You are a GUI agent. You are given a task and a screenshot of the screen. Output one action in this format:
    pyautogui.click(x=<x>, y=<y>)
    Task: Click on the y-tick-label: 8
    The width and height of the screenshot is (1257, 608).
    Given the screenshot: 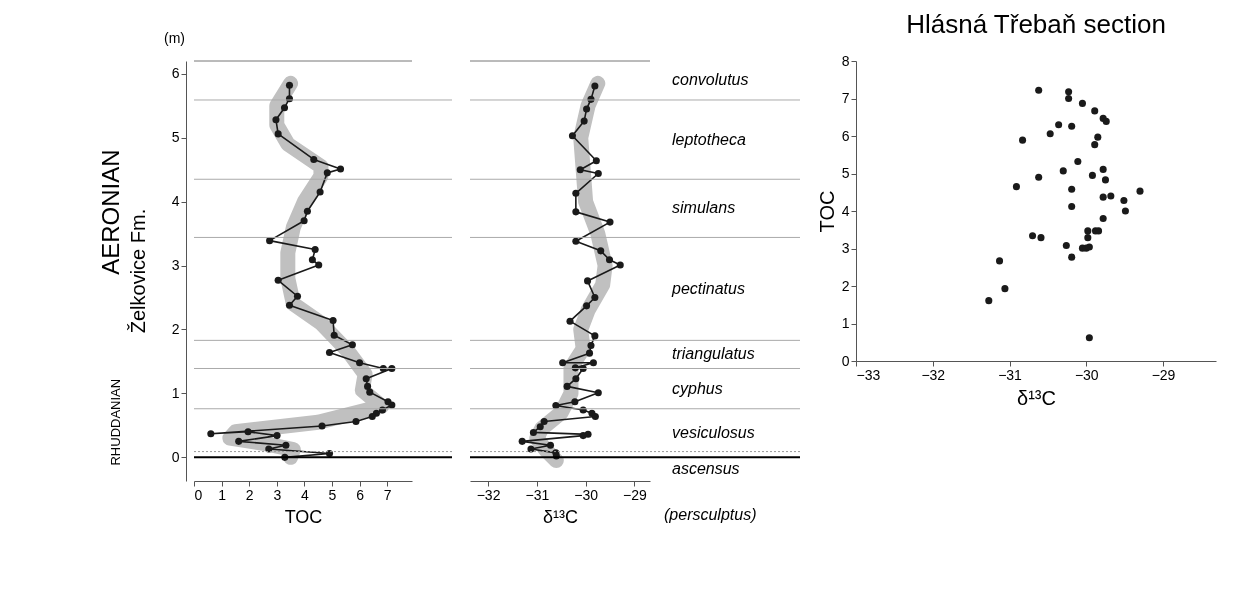 What is the action you would take?
    pyautogui.click(x=845, y=60)
    